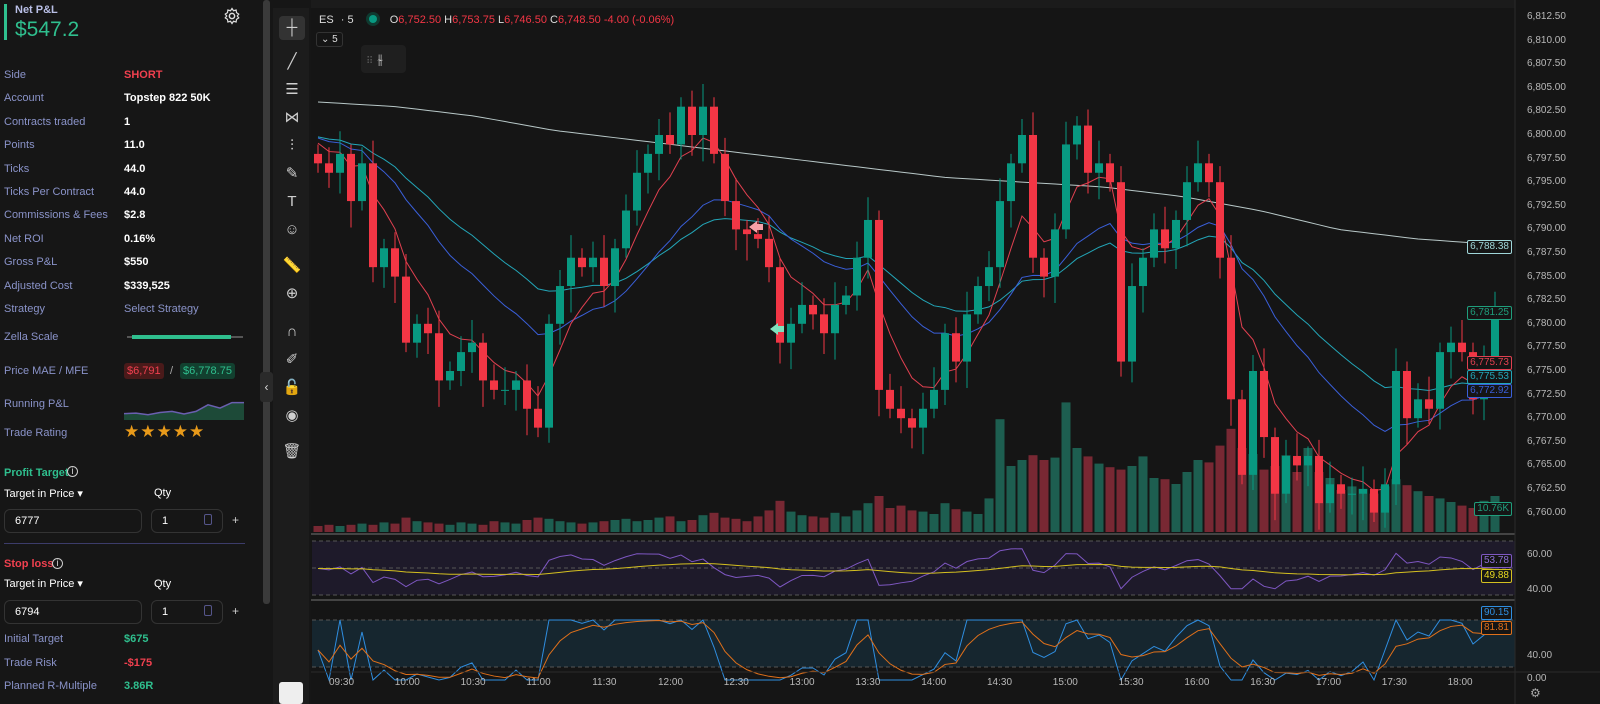 This screenshot has height=704, width=1600. Describe the element at coordinates (140, 238) in the screenshot. I see `summary-row-value: 0.16%` at that location.